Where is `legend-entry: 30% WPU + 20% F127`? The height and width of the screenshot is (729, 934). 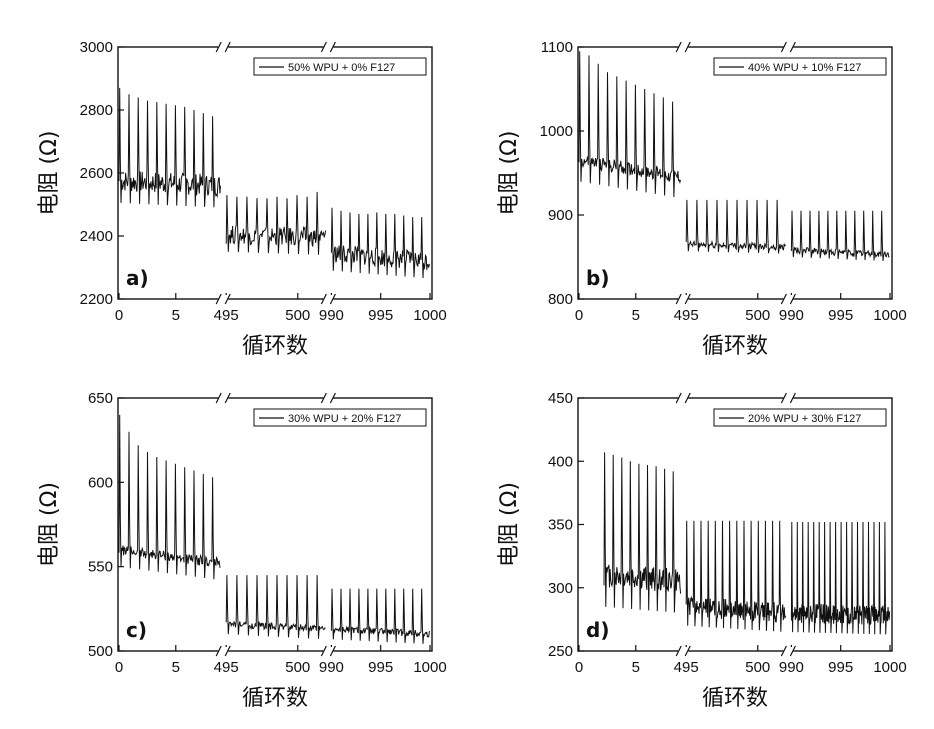
legend-entry: 30% WPU + 20% F127 is located at coordinates (344, 419).